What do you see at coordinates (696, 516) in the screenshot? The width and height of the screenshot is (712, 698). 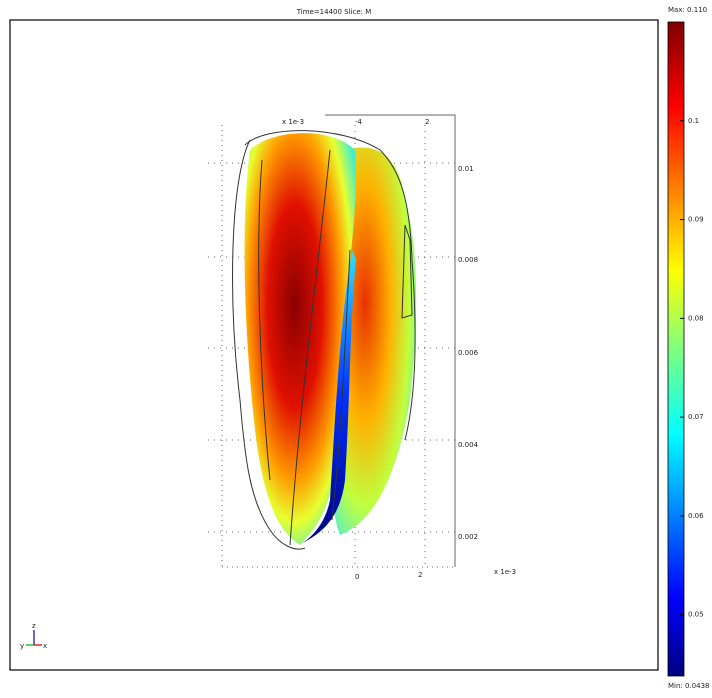 I see `colorbar-tick-label: 0.06` at bounding box center [696, 516].